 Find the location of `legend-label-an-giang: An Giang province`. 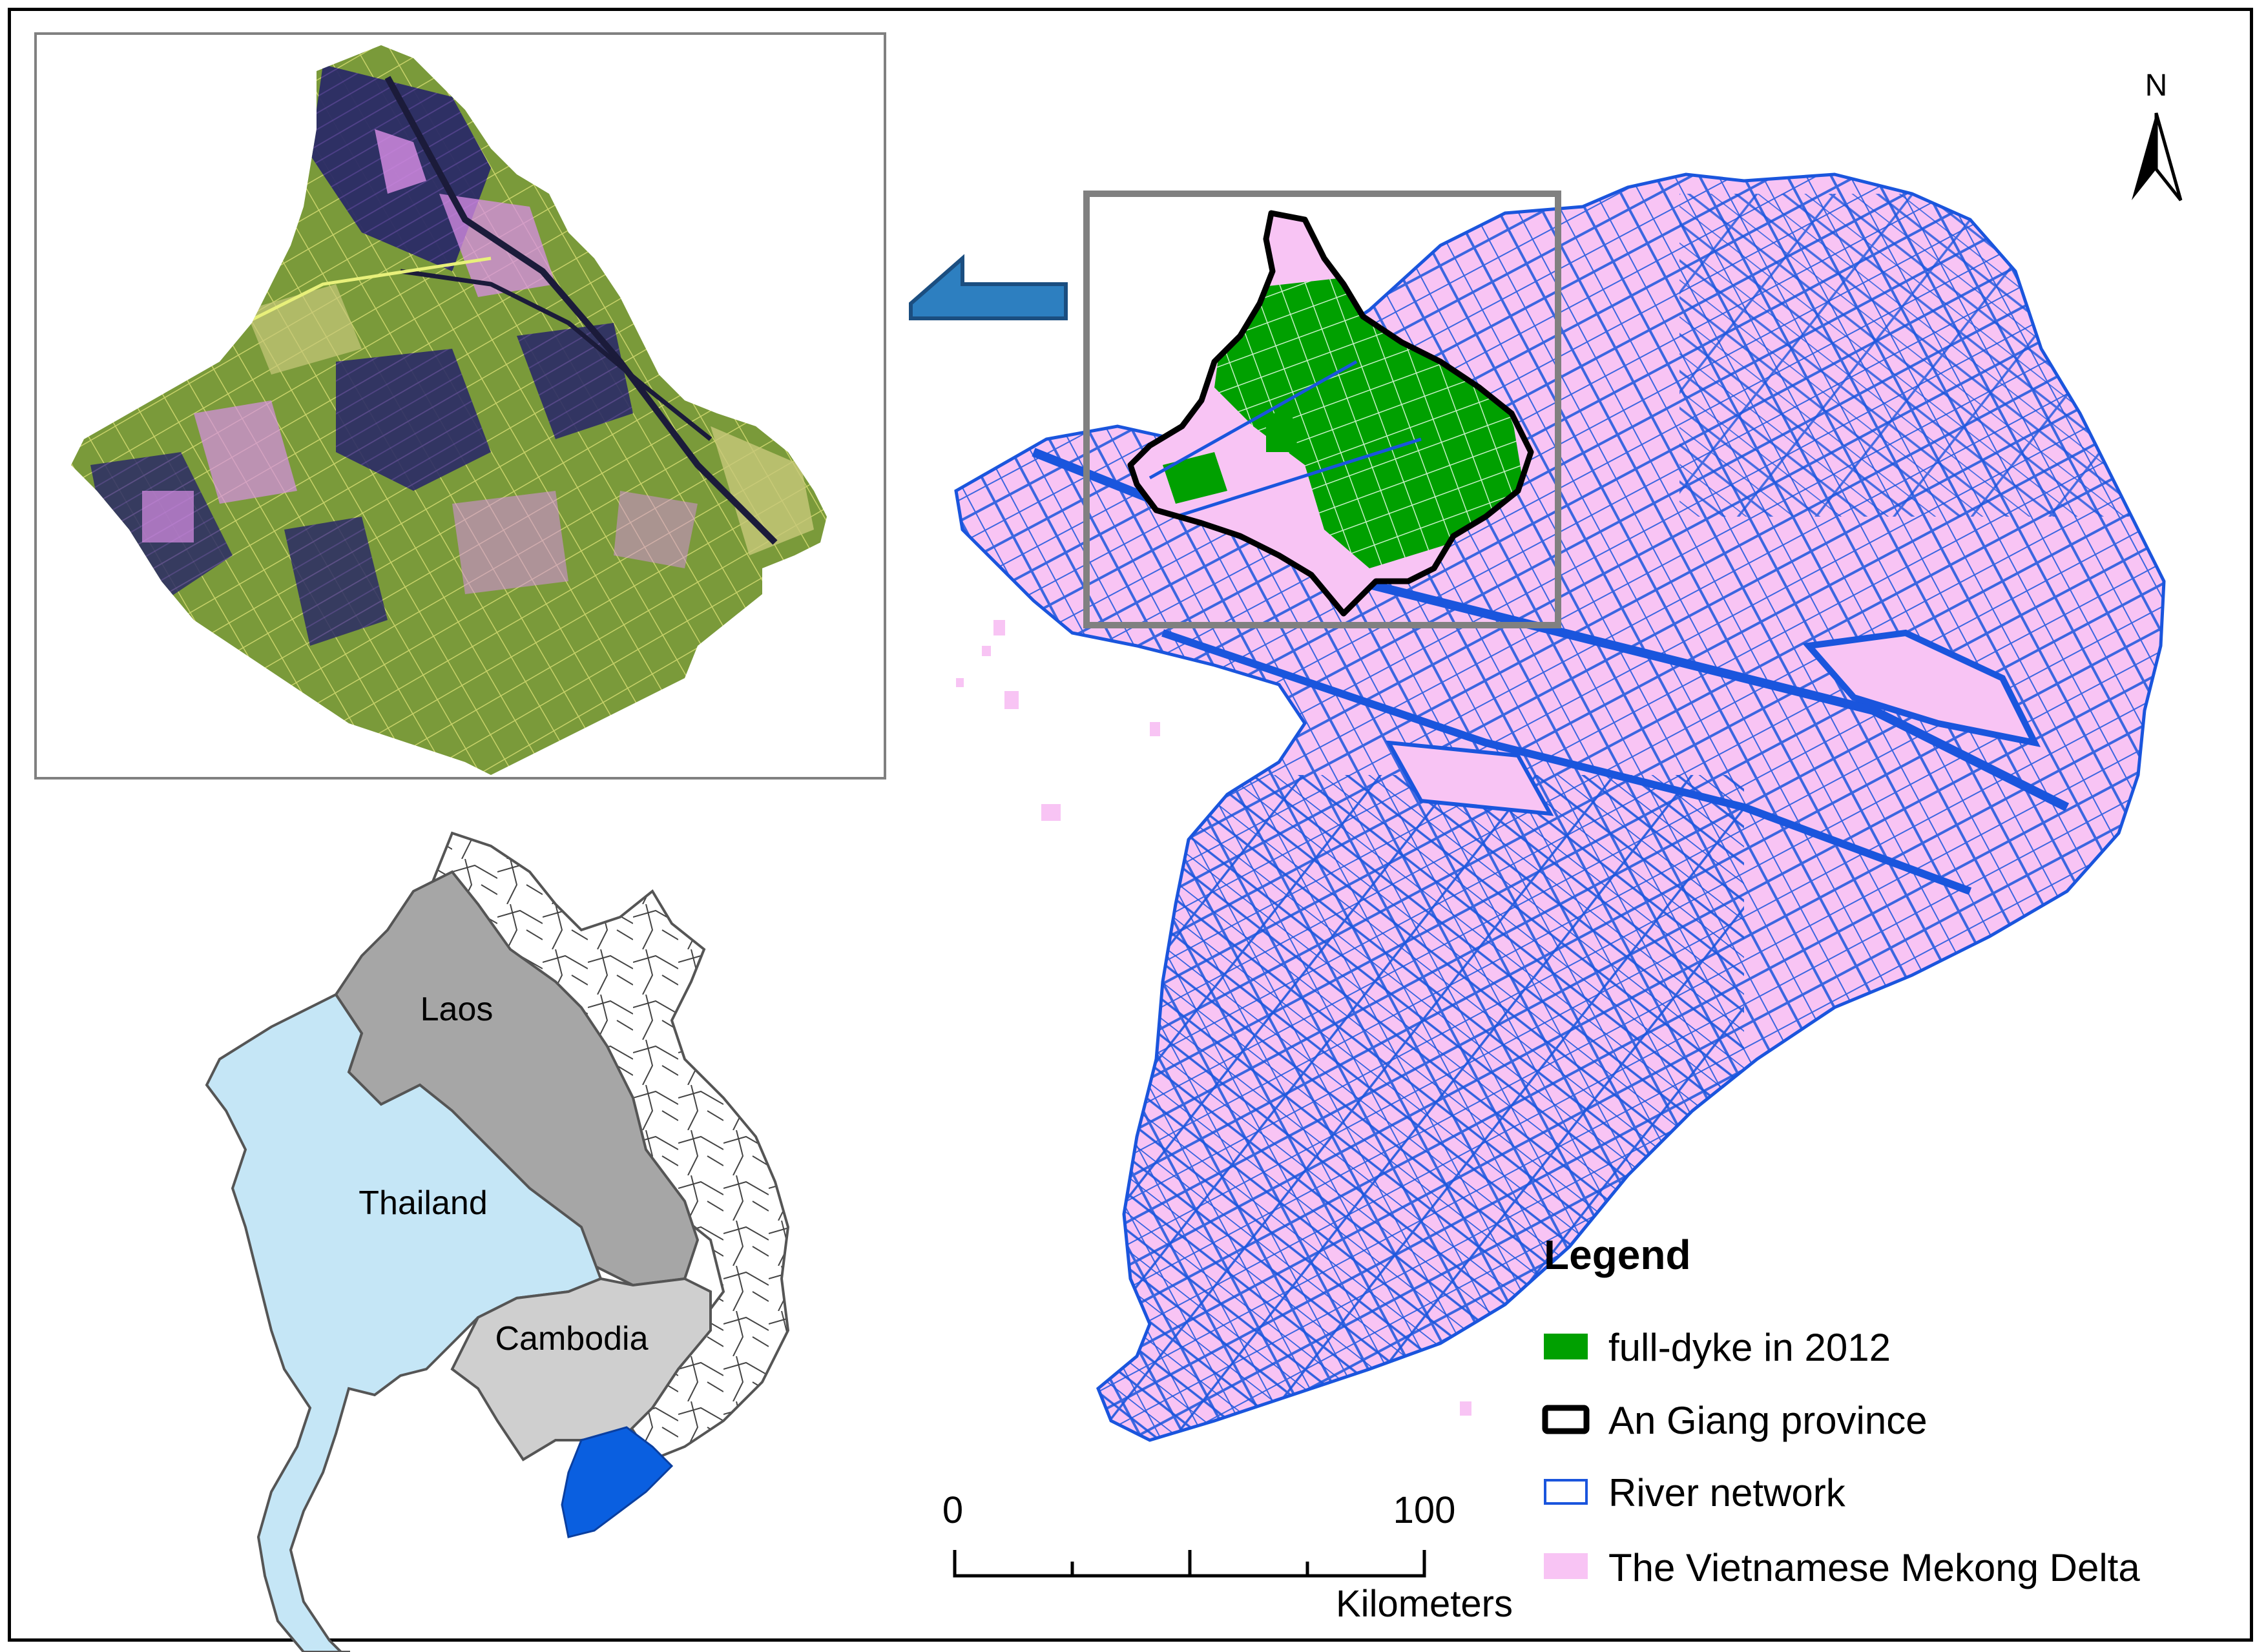

legend-label-an-giang: An Giang province is located at coordinates (1768, 1420).